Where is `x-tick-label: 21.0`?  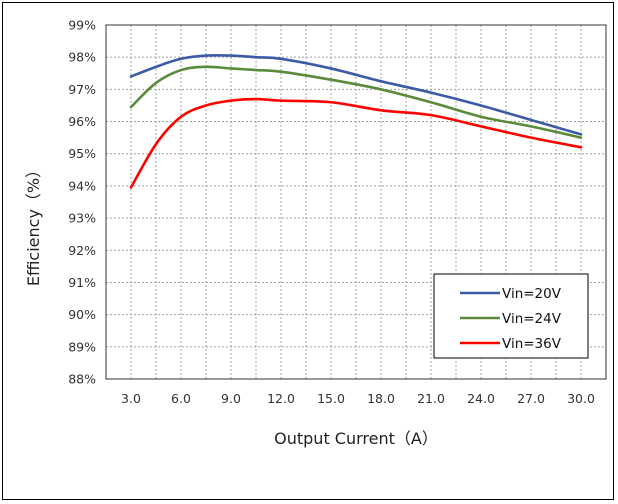
x-tick-label: 21.0 is located at coordinates (431, 398).